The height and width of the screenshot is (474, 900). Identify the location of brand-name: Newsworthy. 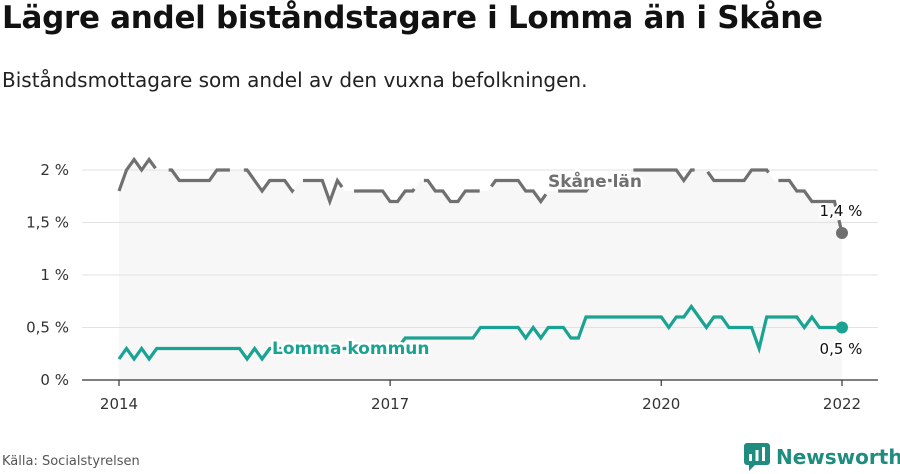
(838, 457).